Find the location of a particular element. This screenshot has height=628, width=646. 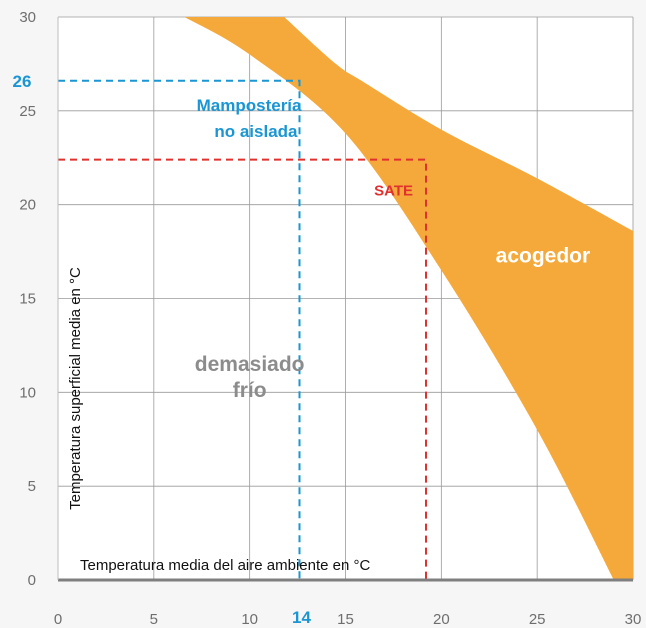

y-tick-label: 25 is located at coordinates (27, 111).